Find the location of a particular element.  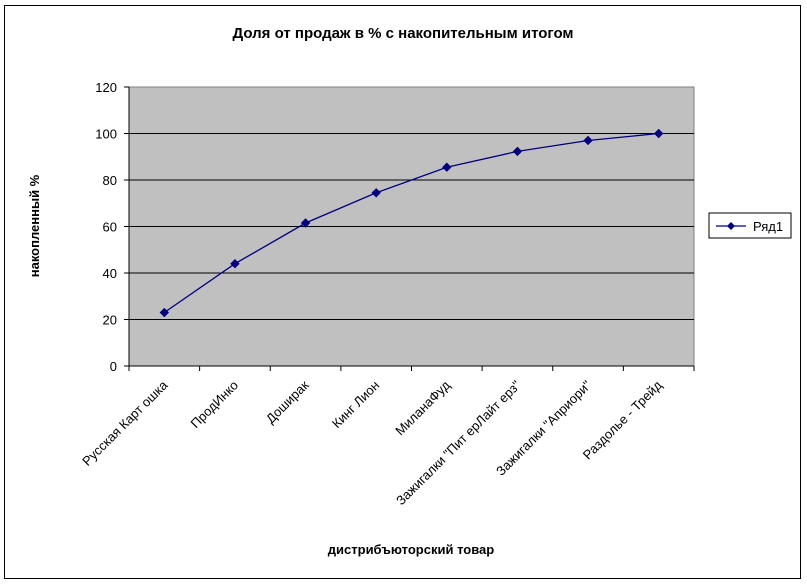

y-tick-label: 20 is located at coordinates (110, 320).